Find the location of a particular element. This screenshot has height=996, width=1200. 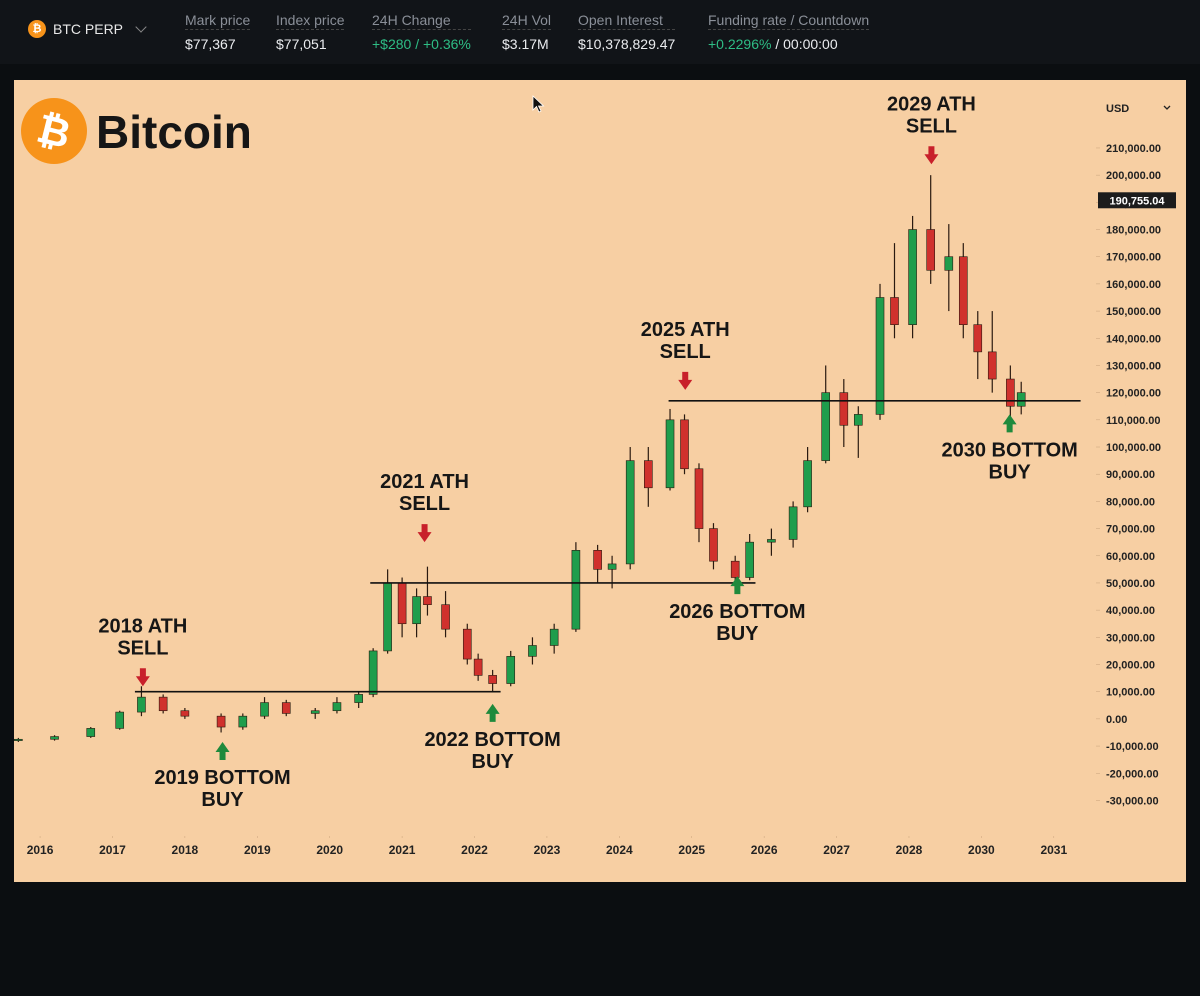

cursor is located at coordinates (538, 104).